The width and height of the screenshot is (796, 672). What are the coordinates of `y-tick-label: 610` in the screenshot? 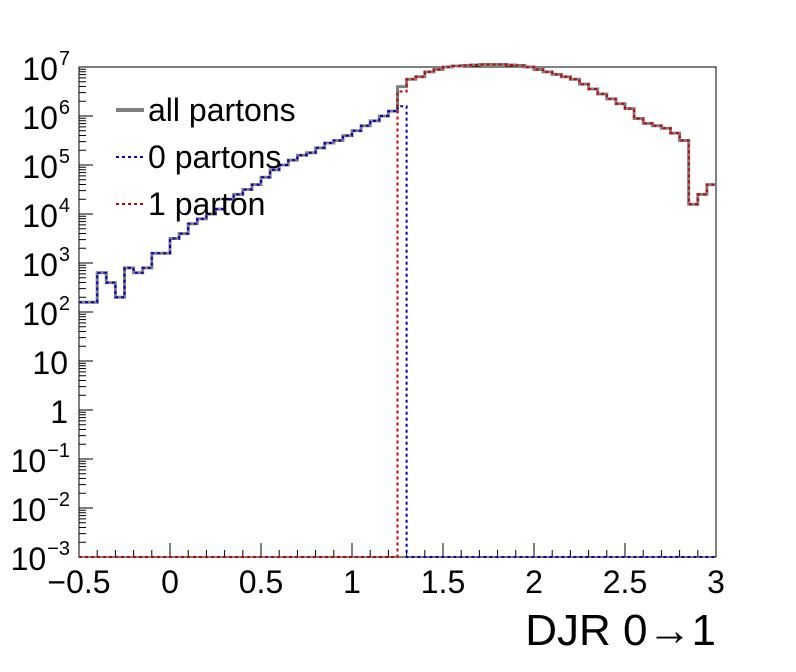 It's located at (46, 116).